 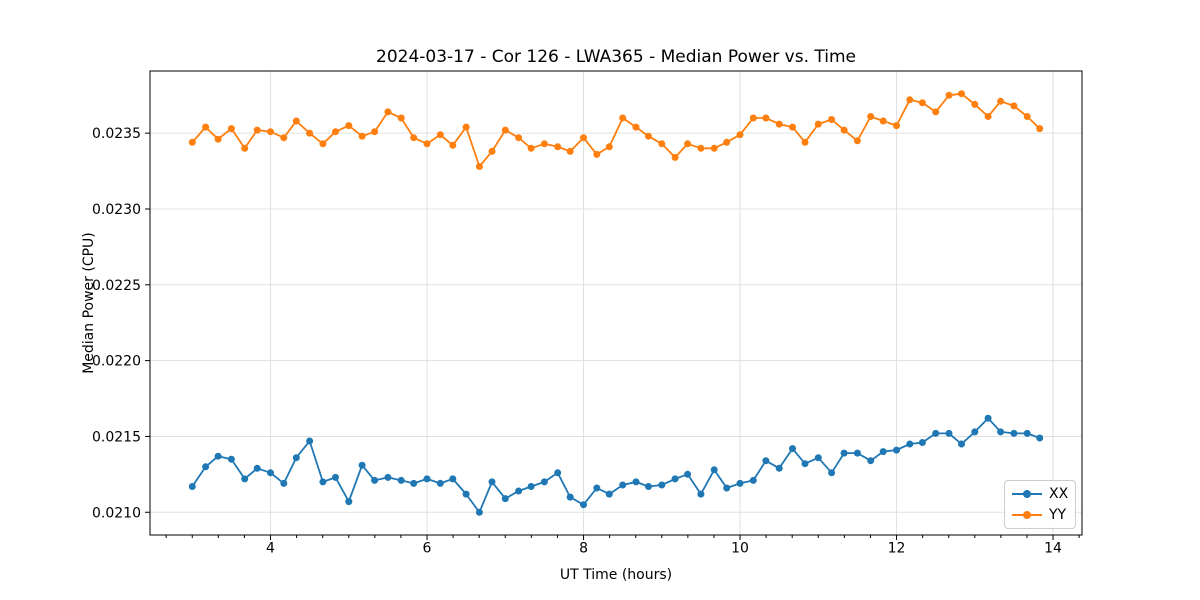 I want to click on y-axis-label: Median Power (CPU), so click(x=89, y=303).